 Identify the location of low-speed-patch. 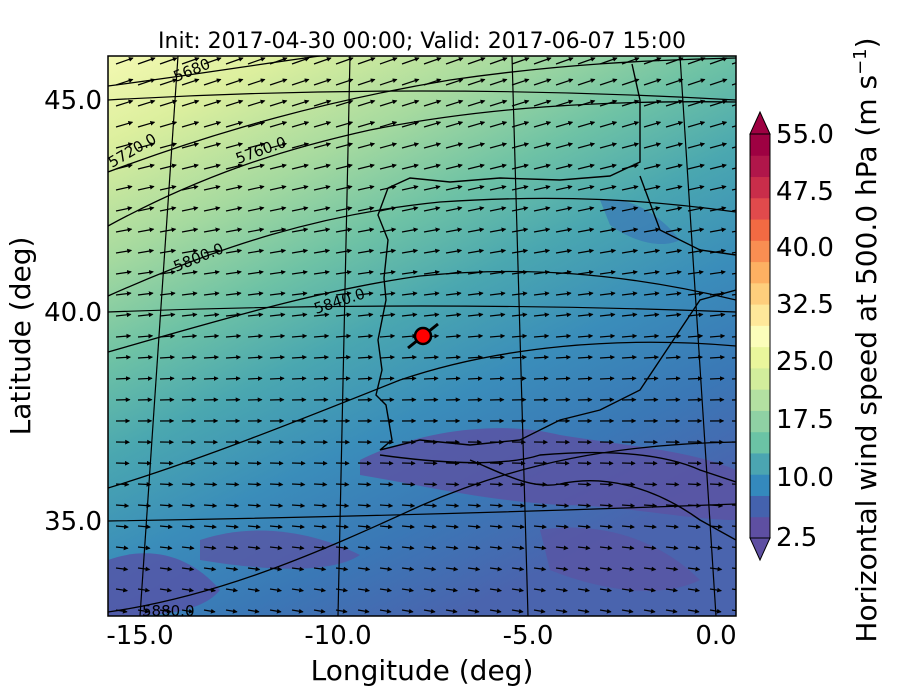
(548, 474).